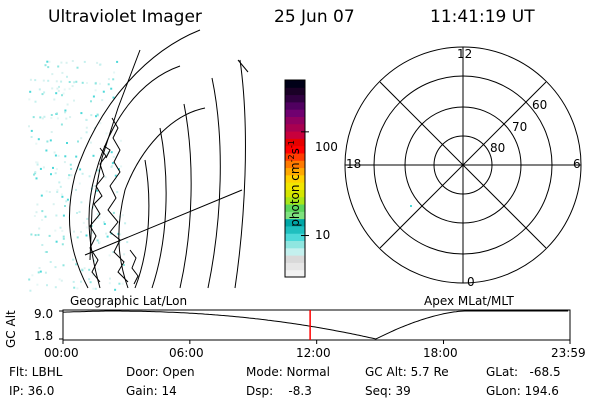 The height and width of the screenshot is (400, 600). I want to click on altitude-ticks, so click(315, 327).